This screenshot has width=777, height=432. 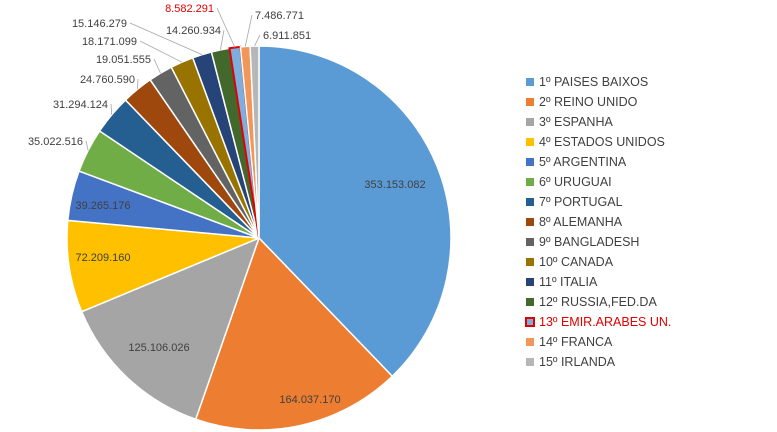 I want to click on legend-item: 11º ITALIA, so click(x=598, y=282).